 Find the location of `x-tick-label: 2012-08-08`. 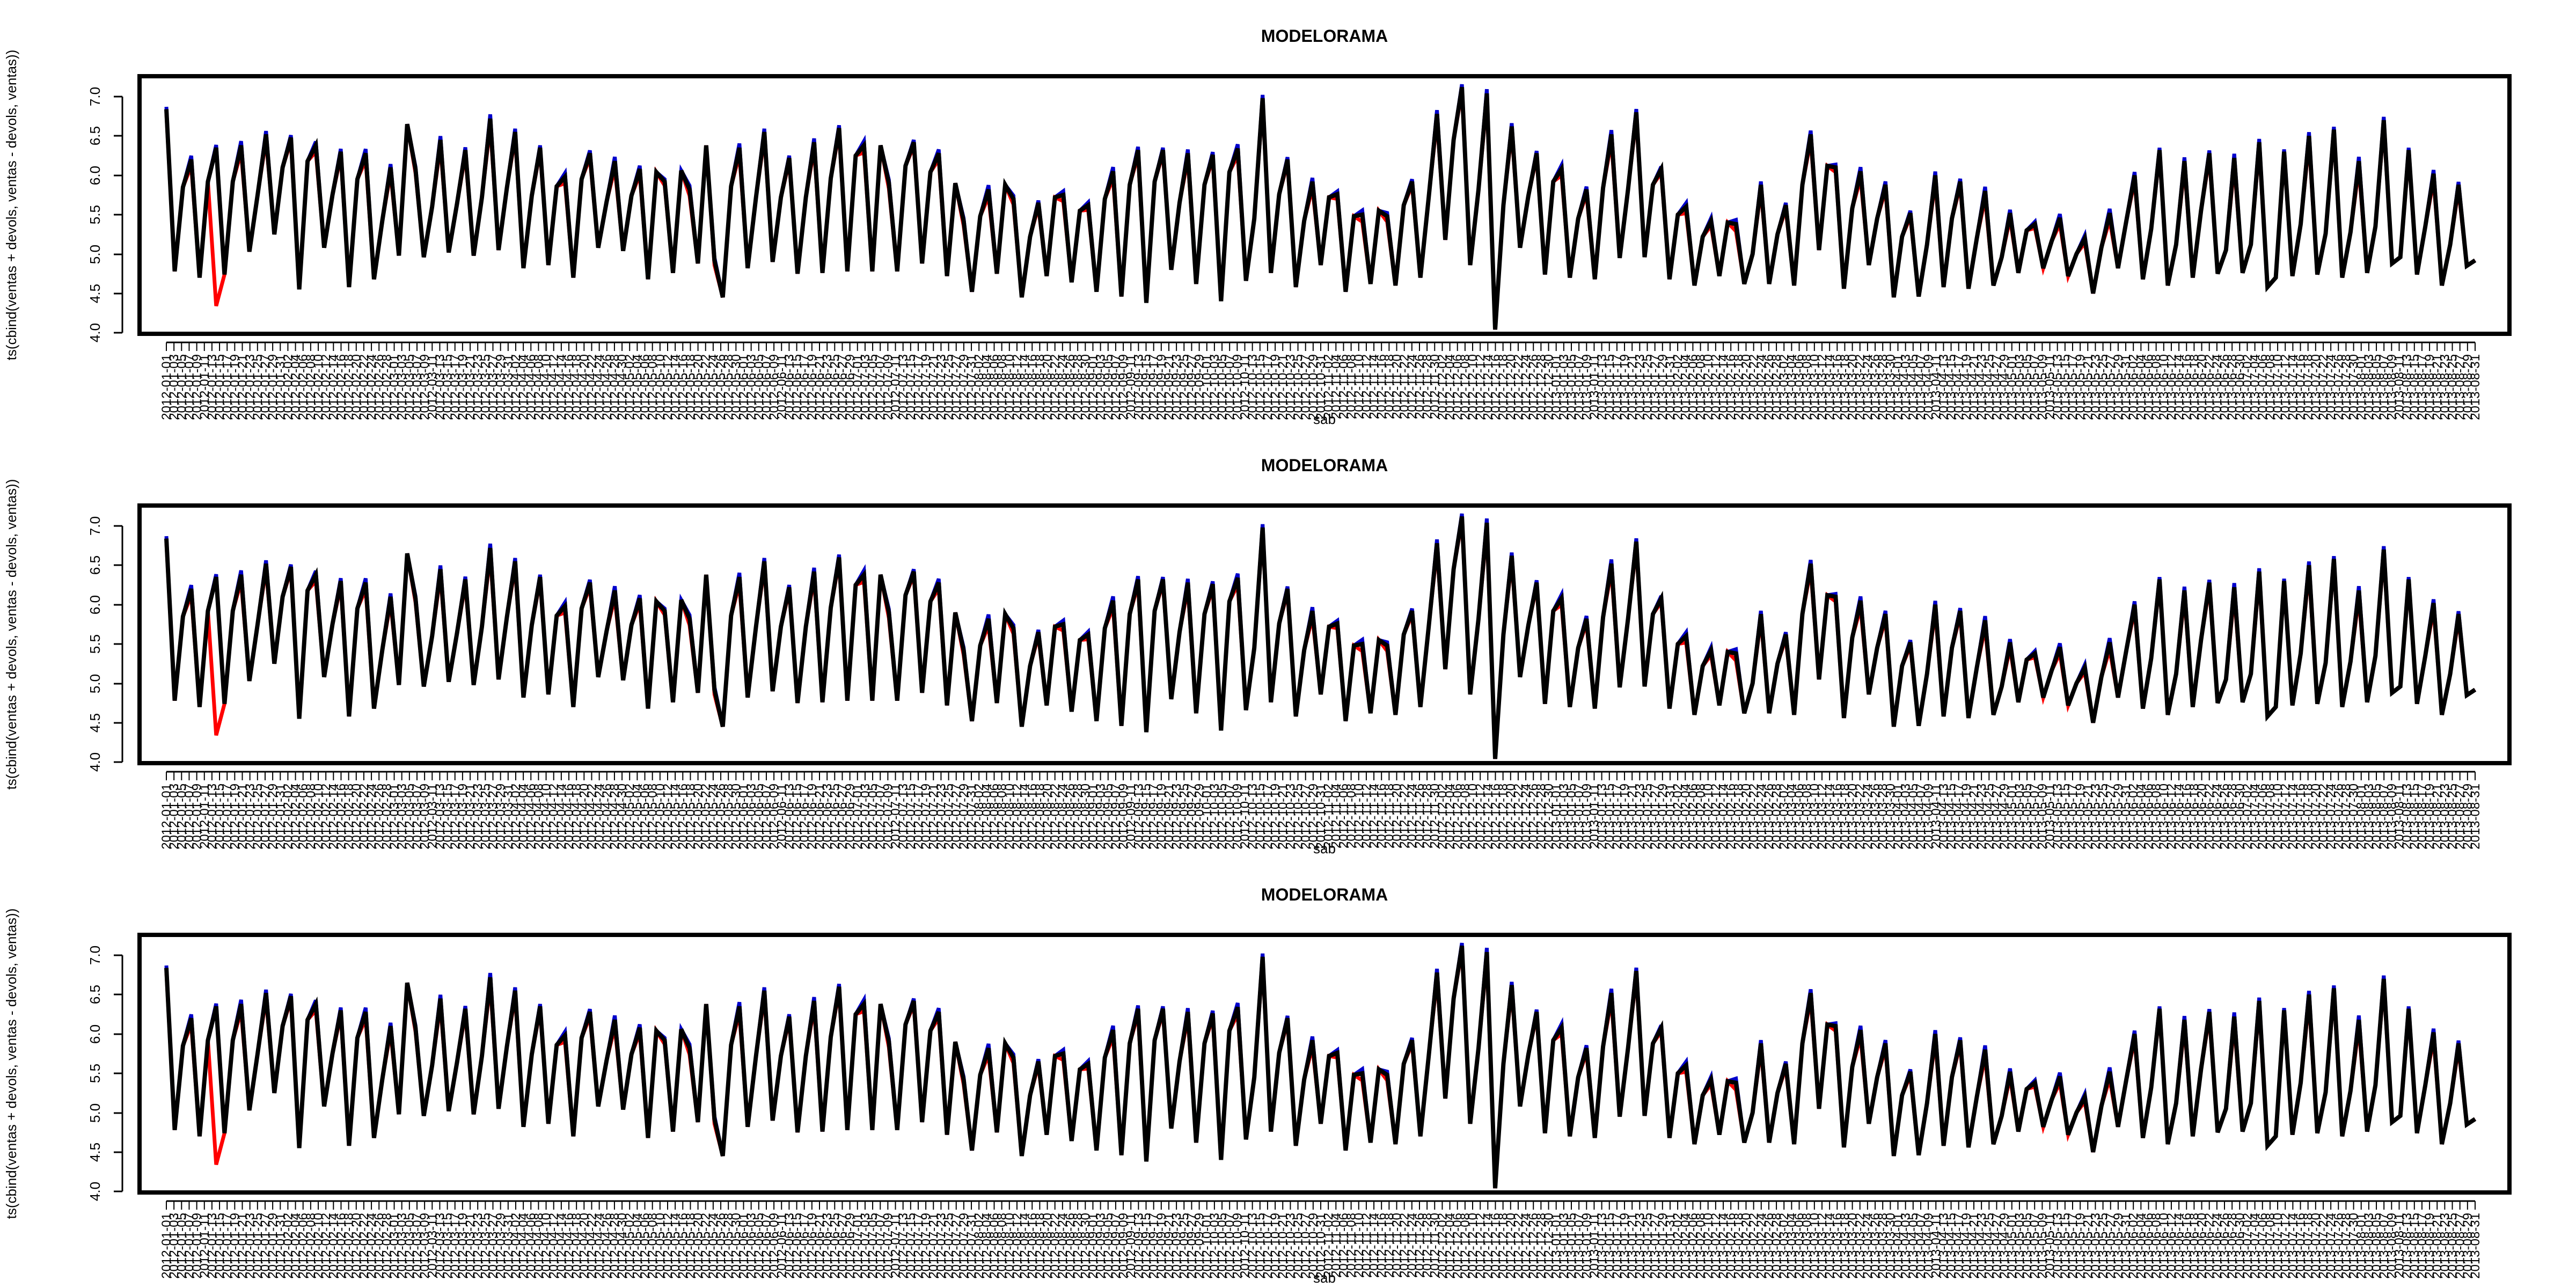

x-tick-label: 2012-08-08 is located at coordinates (1002, 817).